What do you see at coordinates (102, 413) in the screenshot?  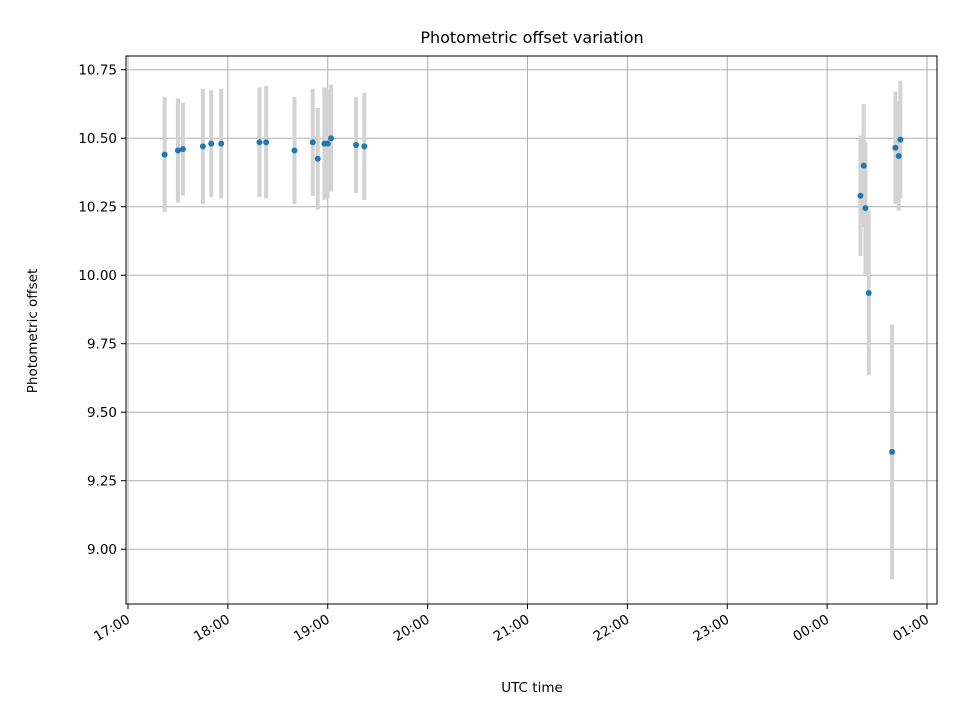 I see `y-tick-label: 9.50` at bounding box center [102, 413].